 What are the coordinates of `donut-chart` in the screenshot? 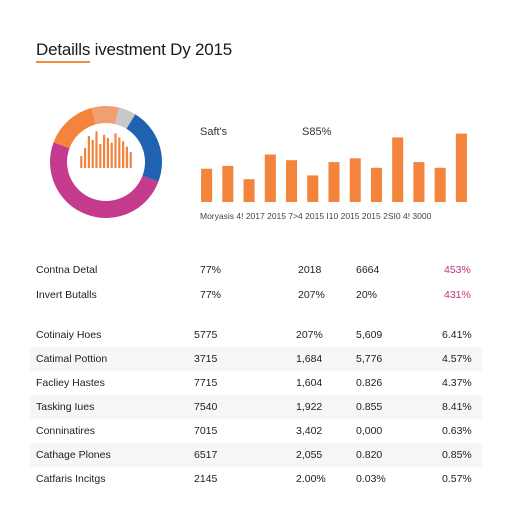 It's located at (106, 162).